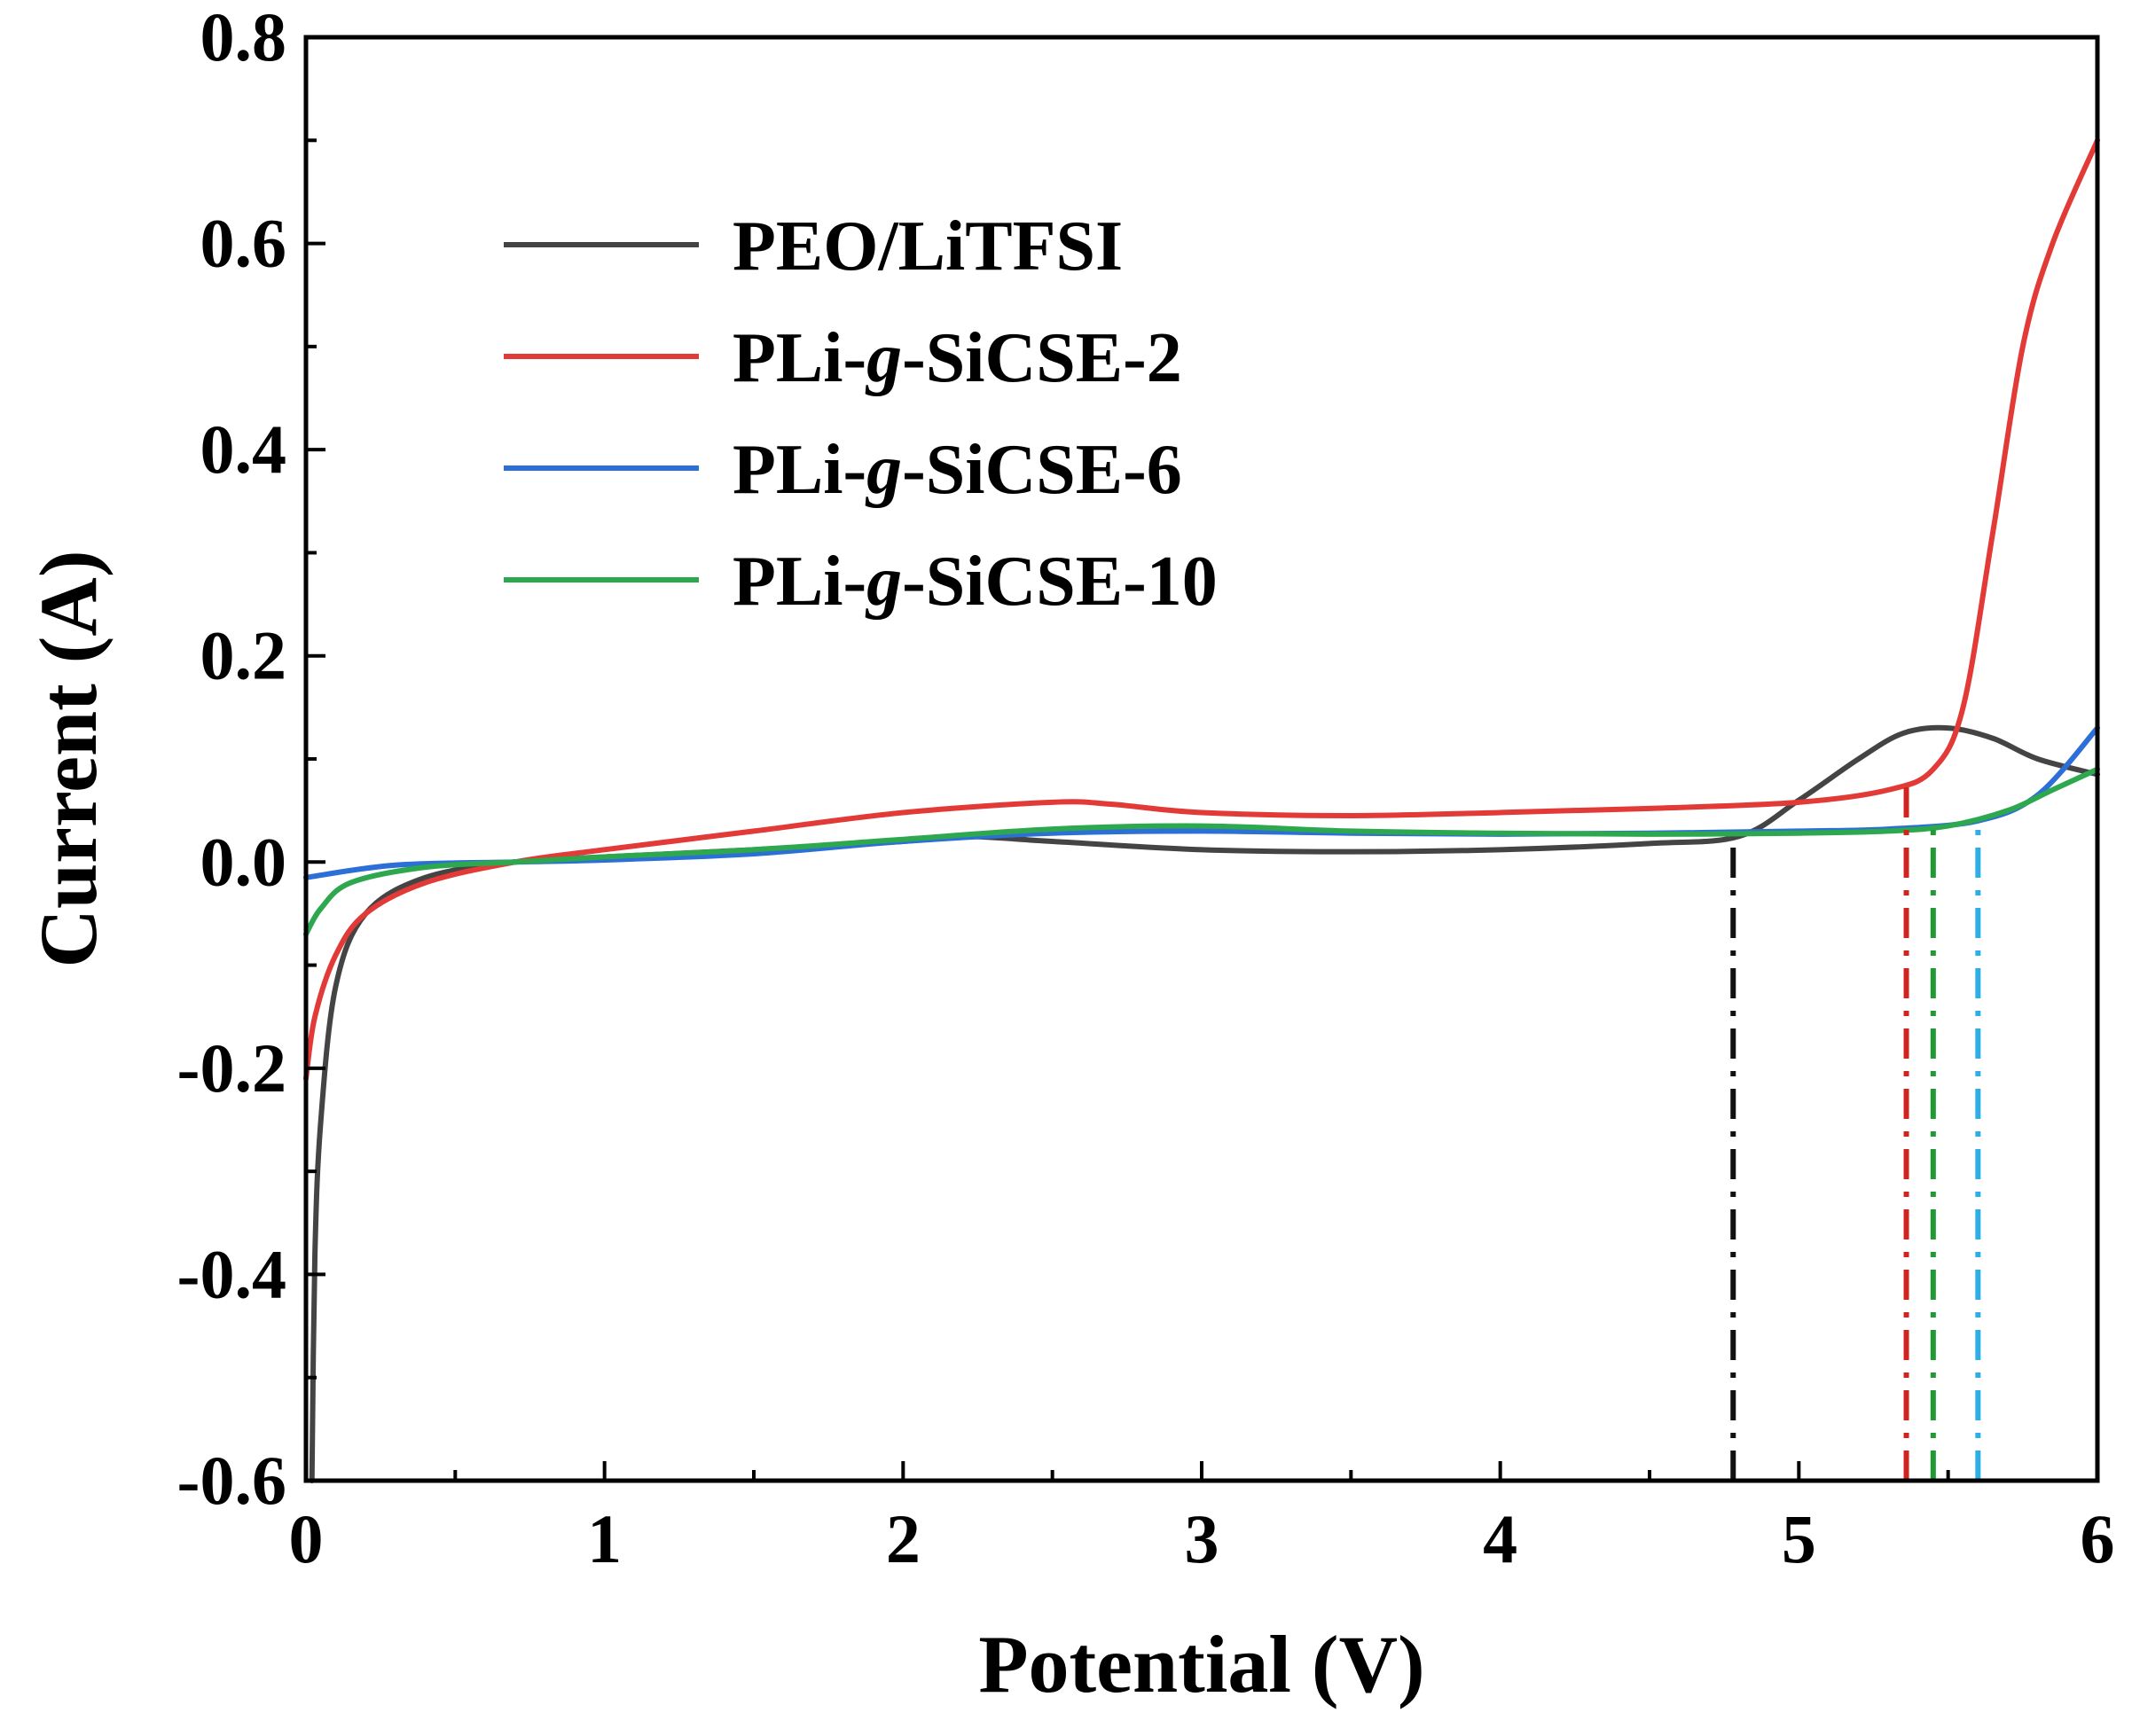  What do you see at coordinates (251, 759) in the screenshot?
I see `y-axis-ticks: -0.6 -0.4 -0.2 0.0 0.2 0.4 0.6 0.8` at bounding box center [251, 759].